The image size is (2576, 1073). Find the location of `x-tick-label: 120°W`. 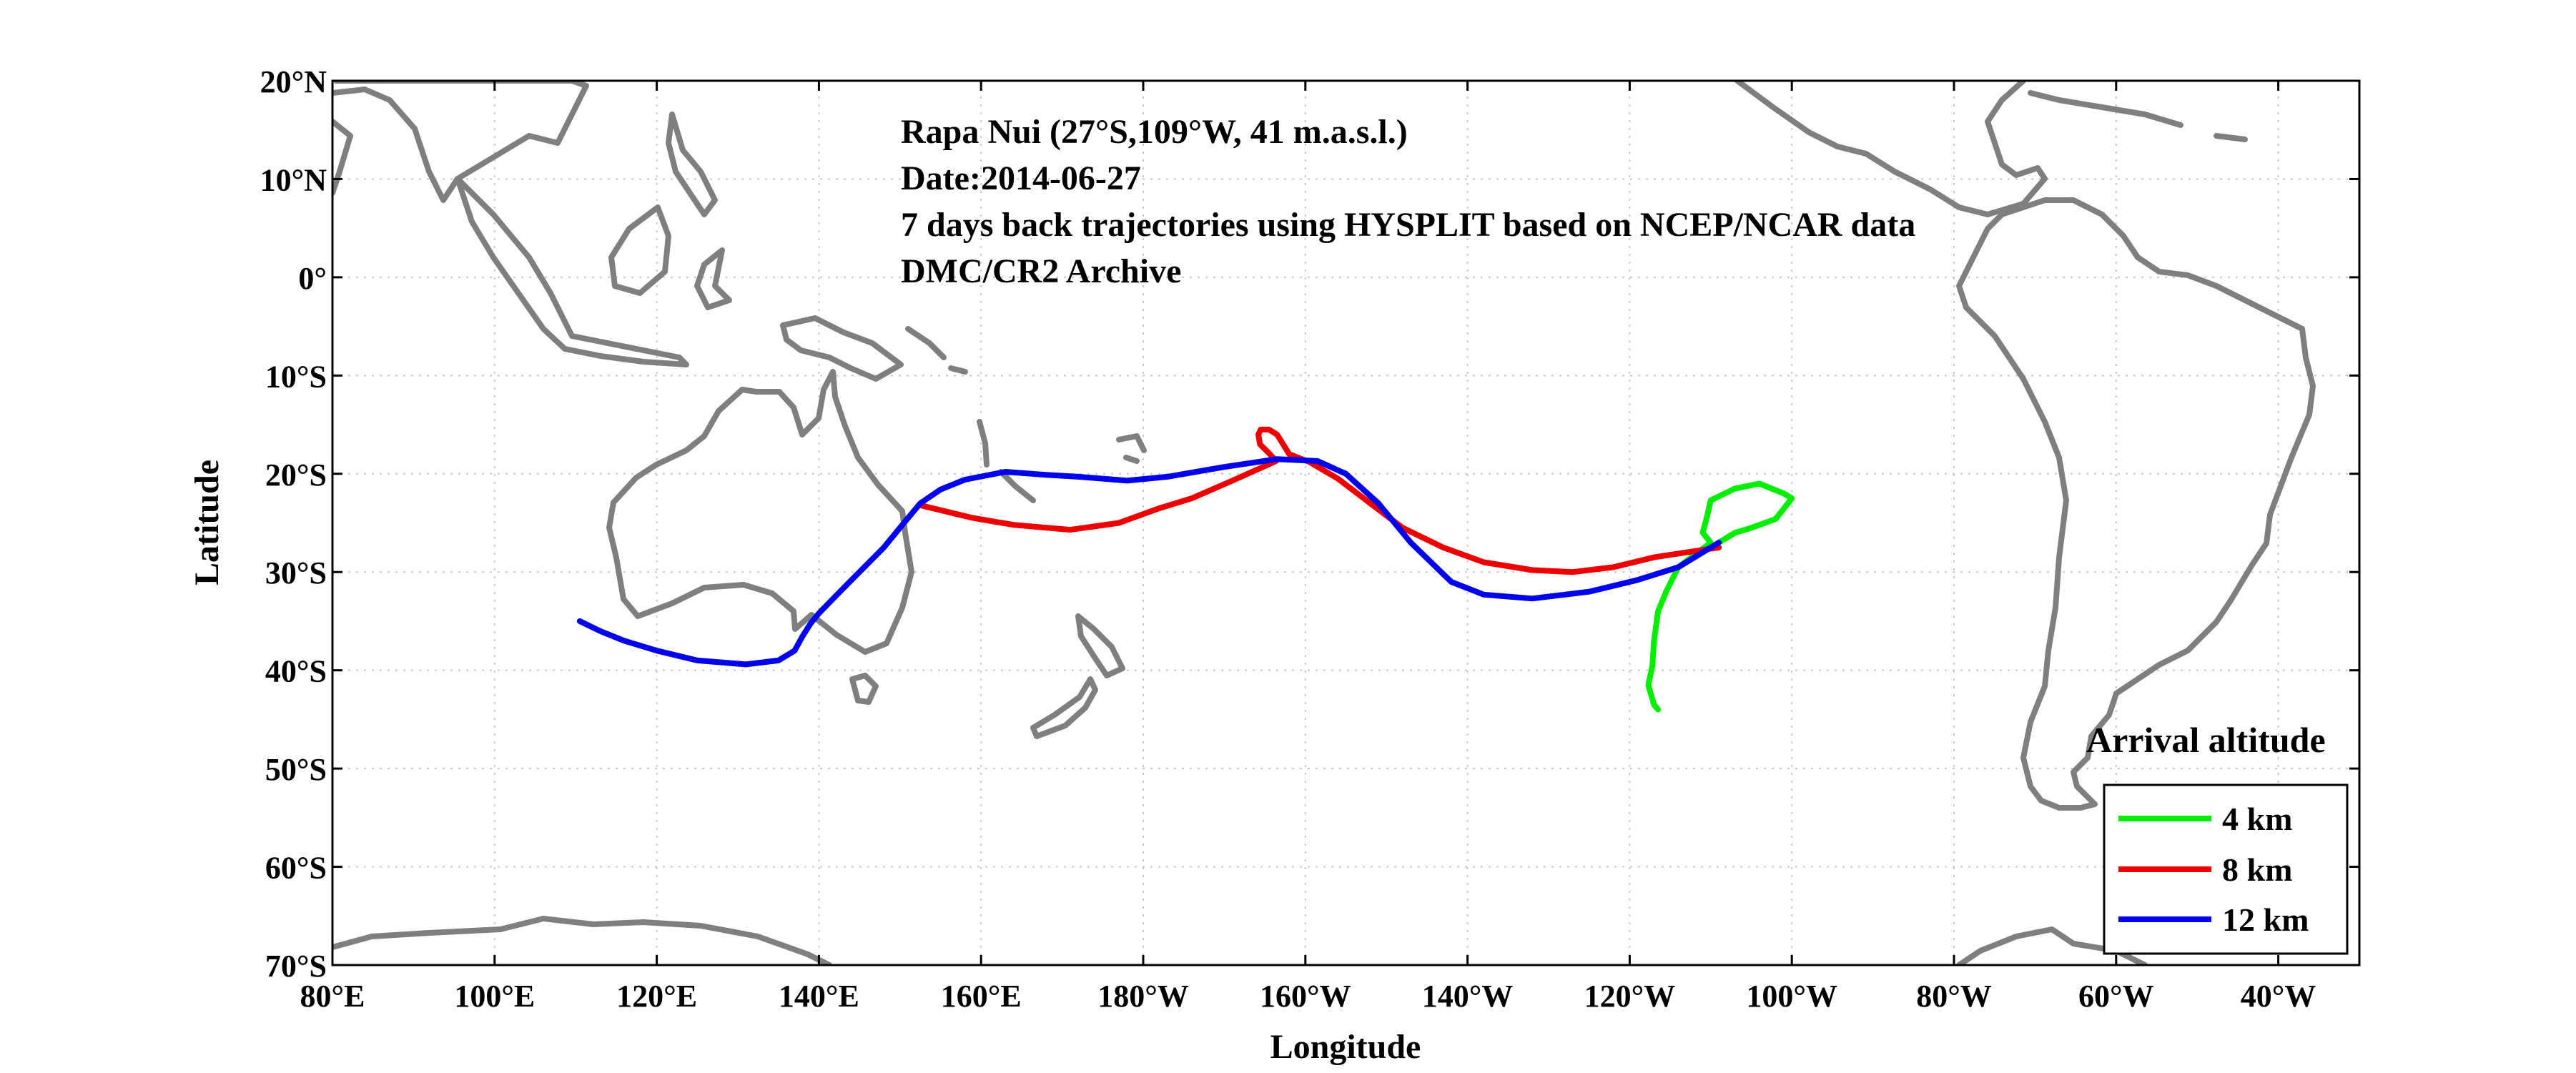

x-tick-label: 120°W is located at coordinates (1630, 996).